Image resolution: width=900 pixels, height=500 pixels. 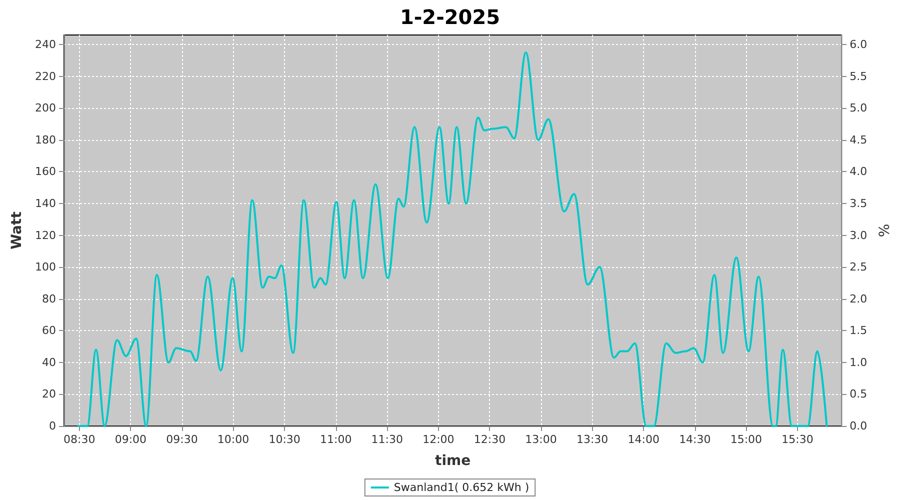 What do you see at coordinates (49, 299) in the screenshot?
I see `y-tick-label: 80` at bounding box center [49, 299].